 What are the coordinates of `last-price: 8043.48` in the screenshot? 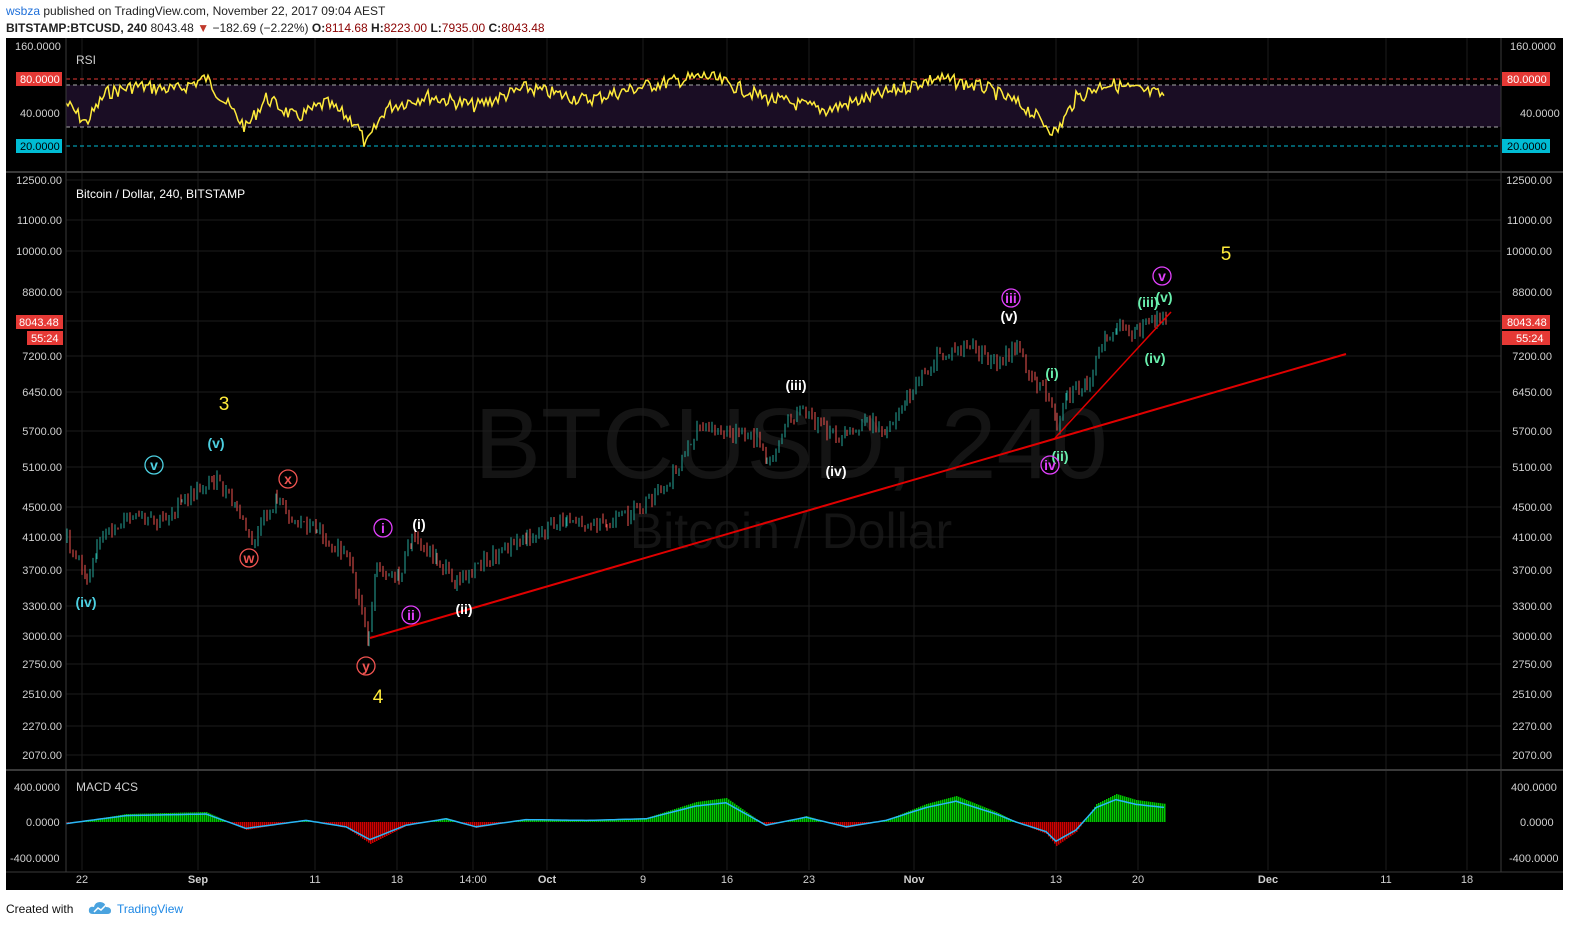 It's located at (172, 28).